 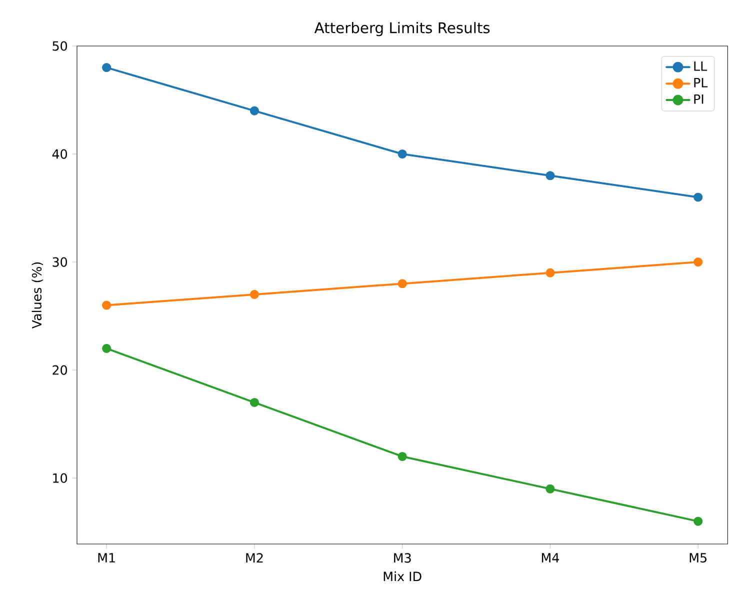 What do you see at coordinates (254, 558) in the screenshot?
I see `x-tick-label: M2` at bounding box center [254, 558].